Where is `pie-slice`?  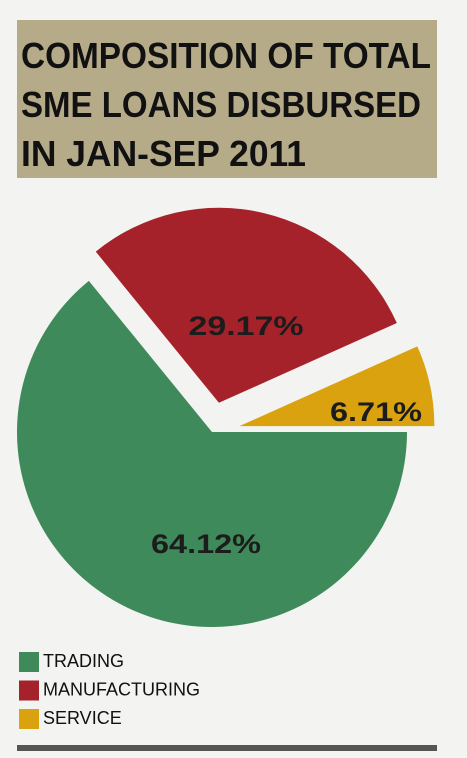 pie-slice is located at coordinates (337, 386).